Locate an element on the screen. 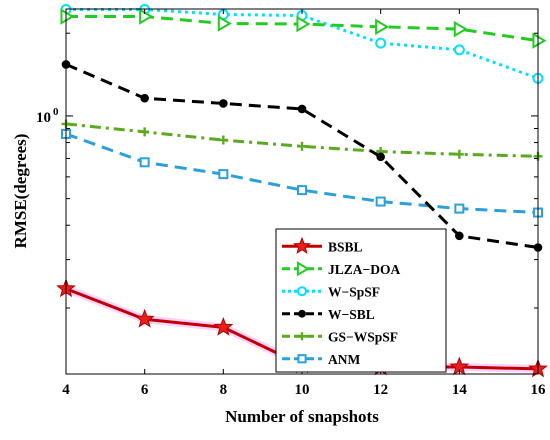 This screenshot has height=440, width=550. legend-label: BSBL is located at coordinates (345, 246).